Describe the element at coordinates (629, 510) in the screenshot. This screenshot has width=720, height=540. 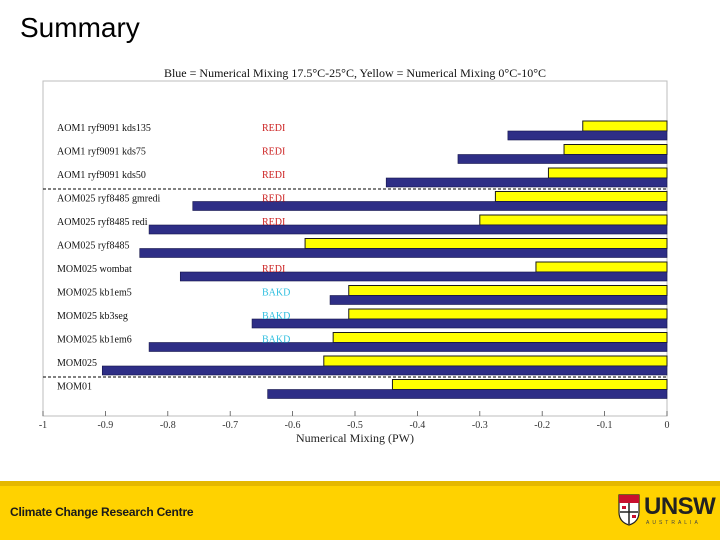
I see `crest-icon` at that location.